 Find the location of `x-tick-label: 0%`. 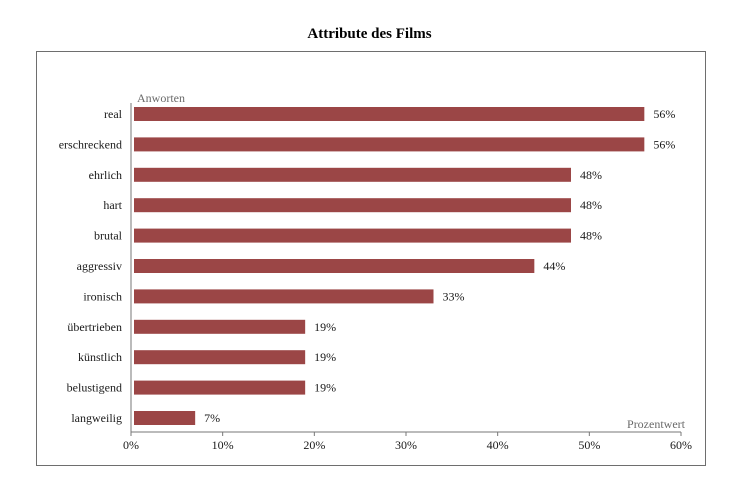

x-tick-label: 0% is located at coordinates (131, 445).